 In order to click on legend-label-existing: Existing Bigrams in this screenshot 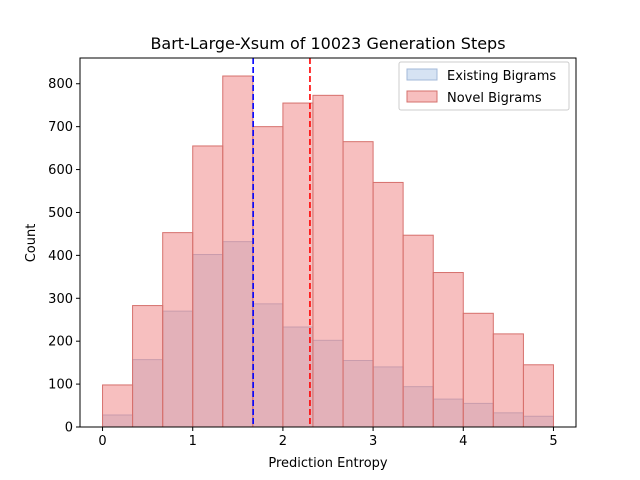, I will do `click(501, 76)`.